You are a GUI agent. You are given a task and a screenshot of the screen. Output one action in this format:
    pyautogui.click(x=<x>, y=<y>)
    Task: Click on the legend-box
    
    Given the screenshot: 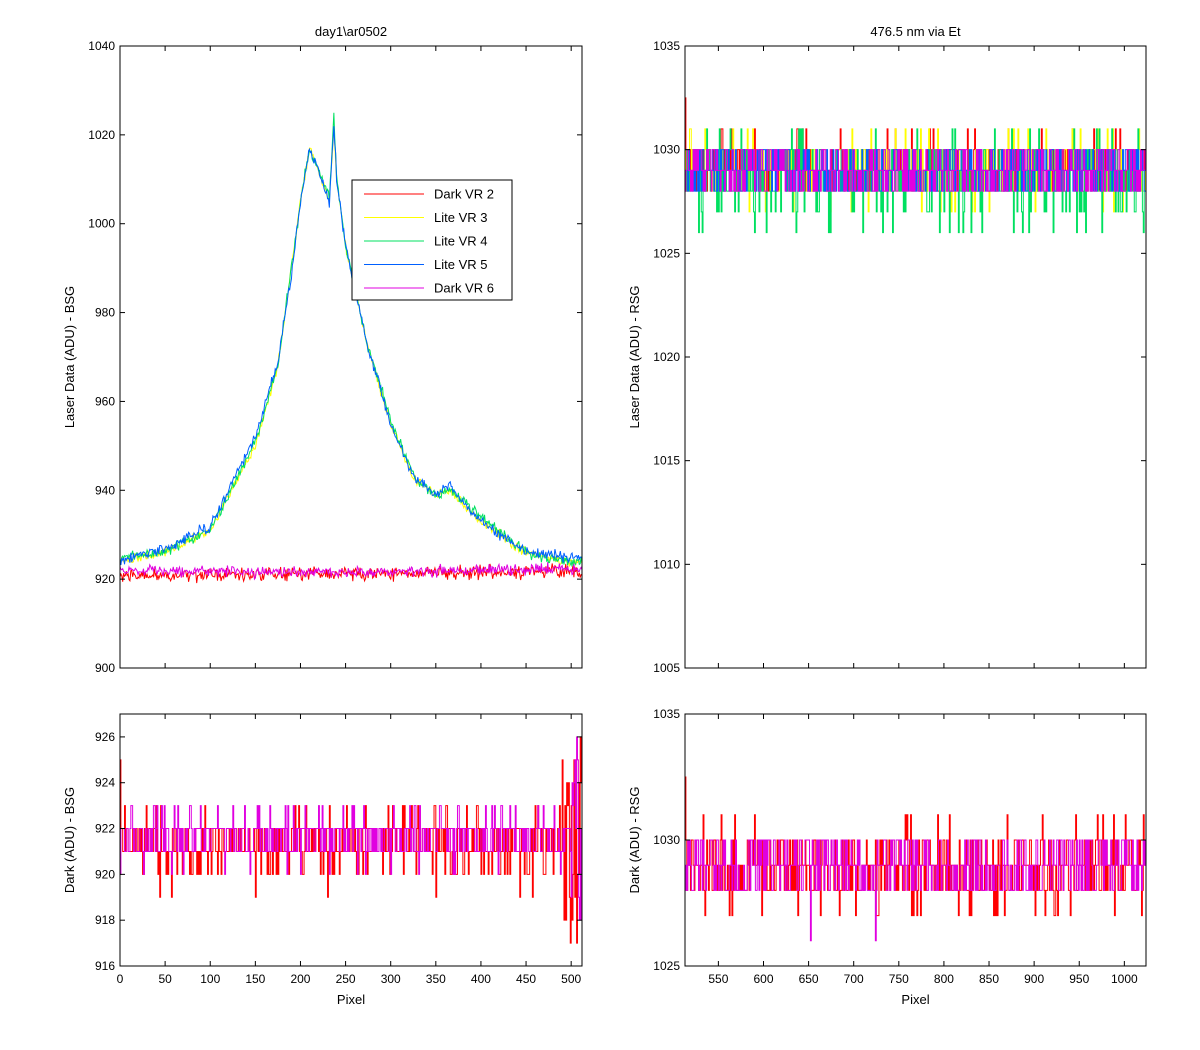 What is the action you would take?
    pyautogui.click(x=432, y=240)
    